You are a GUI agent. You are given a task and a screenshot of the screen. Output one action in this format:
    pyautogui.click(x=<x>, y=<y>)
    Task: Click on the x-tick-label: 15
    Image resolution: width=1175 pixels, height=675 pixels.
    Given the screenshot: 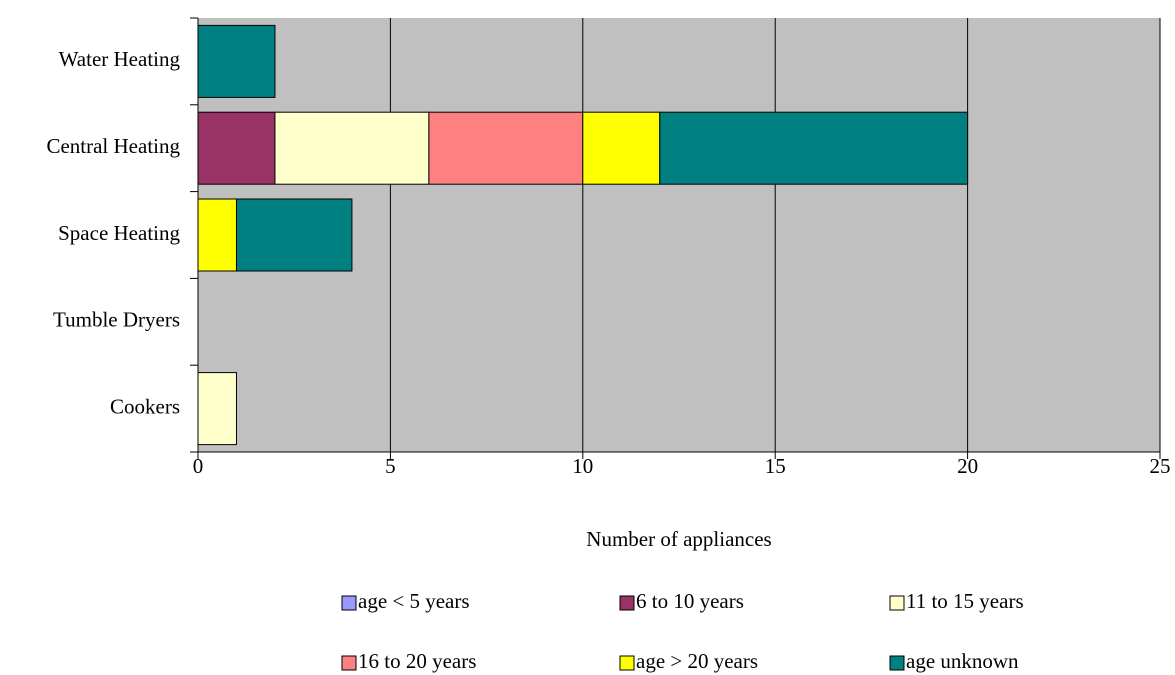 What is the action you would take?
    pyautogui.click(x=775, y=466)
    